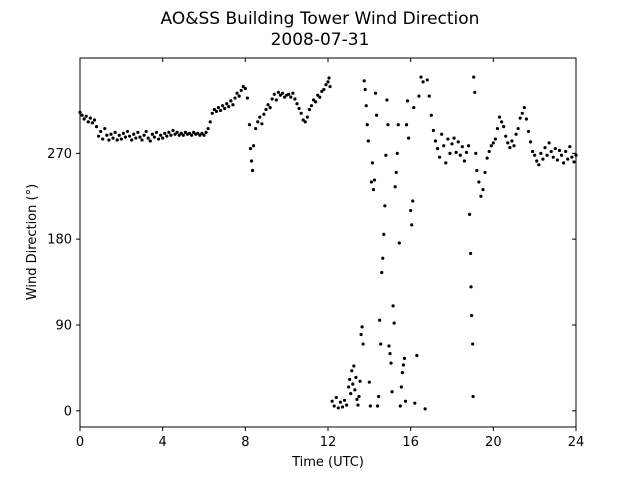 This screenshot has height=480, width=640. Describe the element at coordinates (163, 442) in the screenshot. I see `x-tick-label: 4` at that location.